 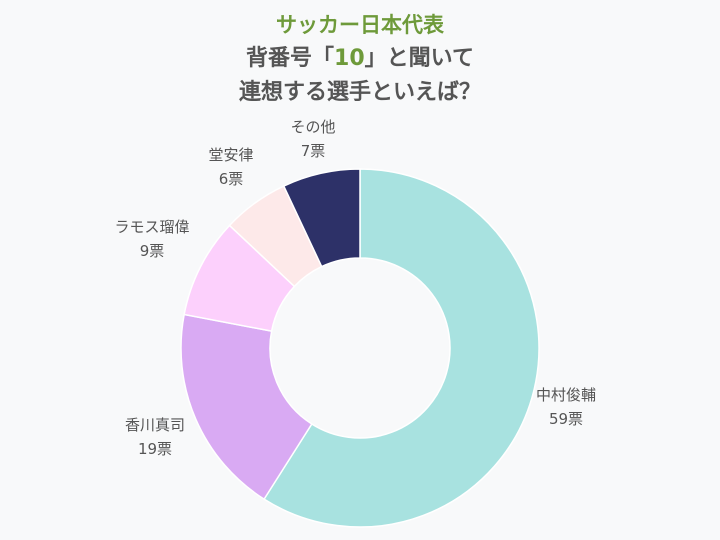 I want to click on slice-name-label-2: 香川真司, so click(x=155, y=425).